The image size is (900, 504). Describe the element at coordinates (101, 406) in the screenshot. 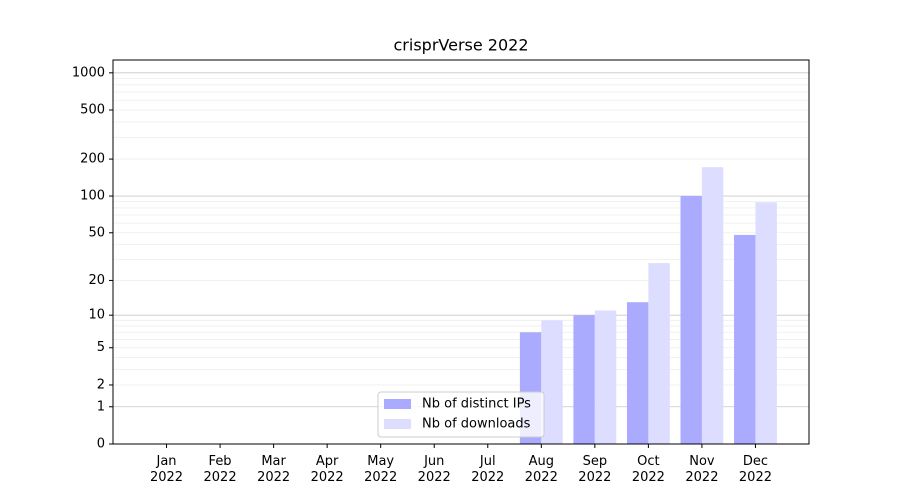

I see `y-tick-label: 1` at that location.